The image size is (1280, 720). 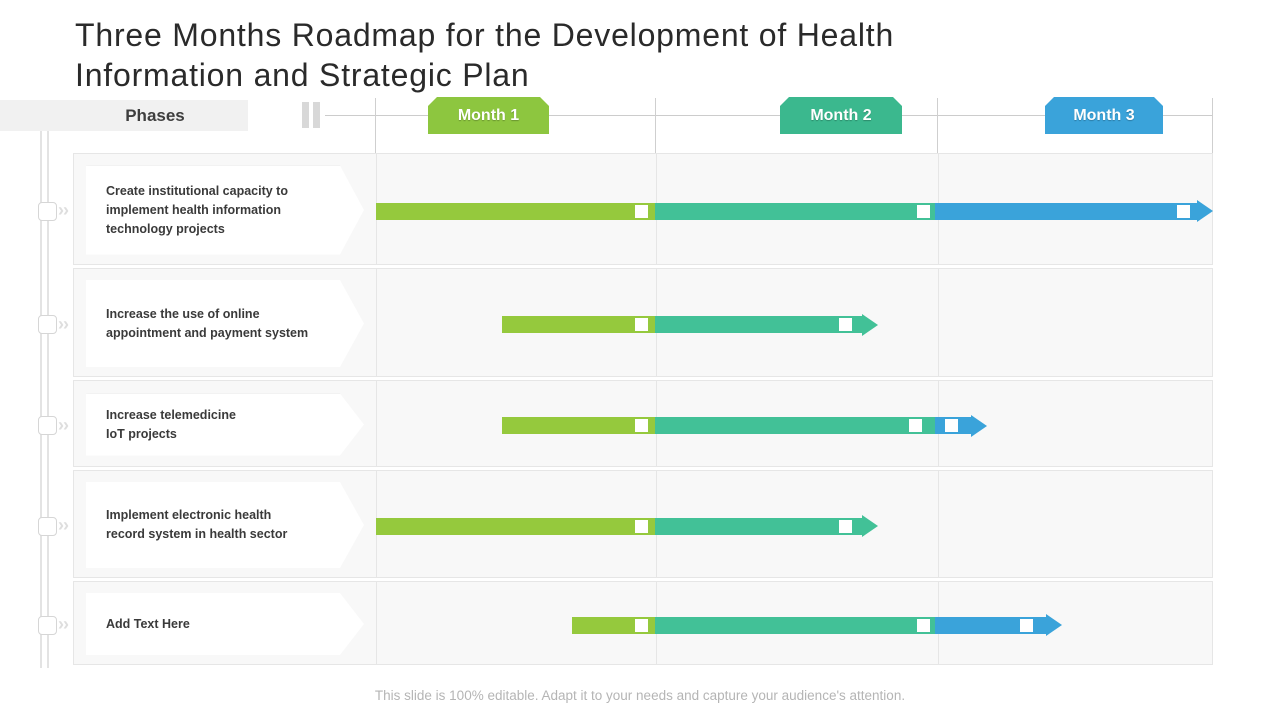 What do you see at coordinates (171, 424) in the screenshot?
I see `task-label: Increase telemedicine IoT projects` at bounding box center [171, 424].